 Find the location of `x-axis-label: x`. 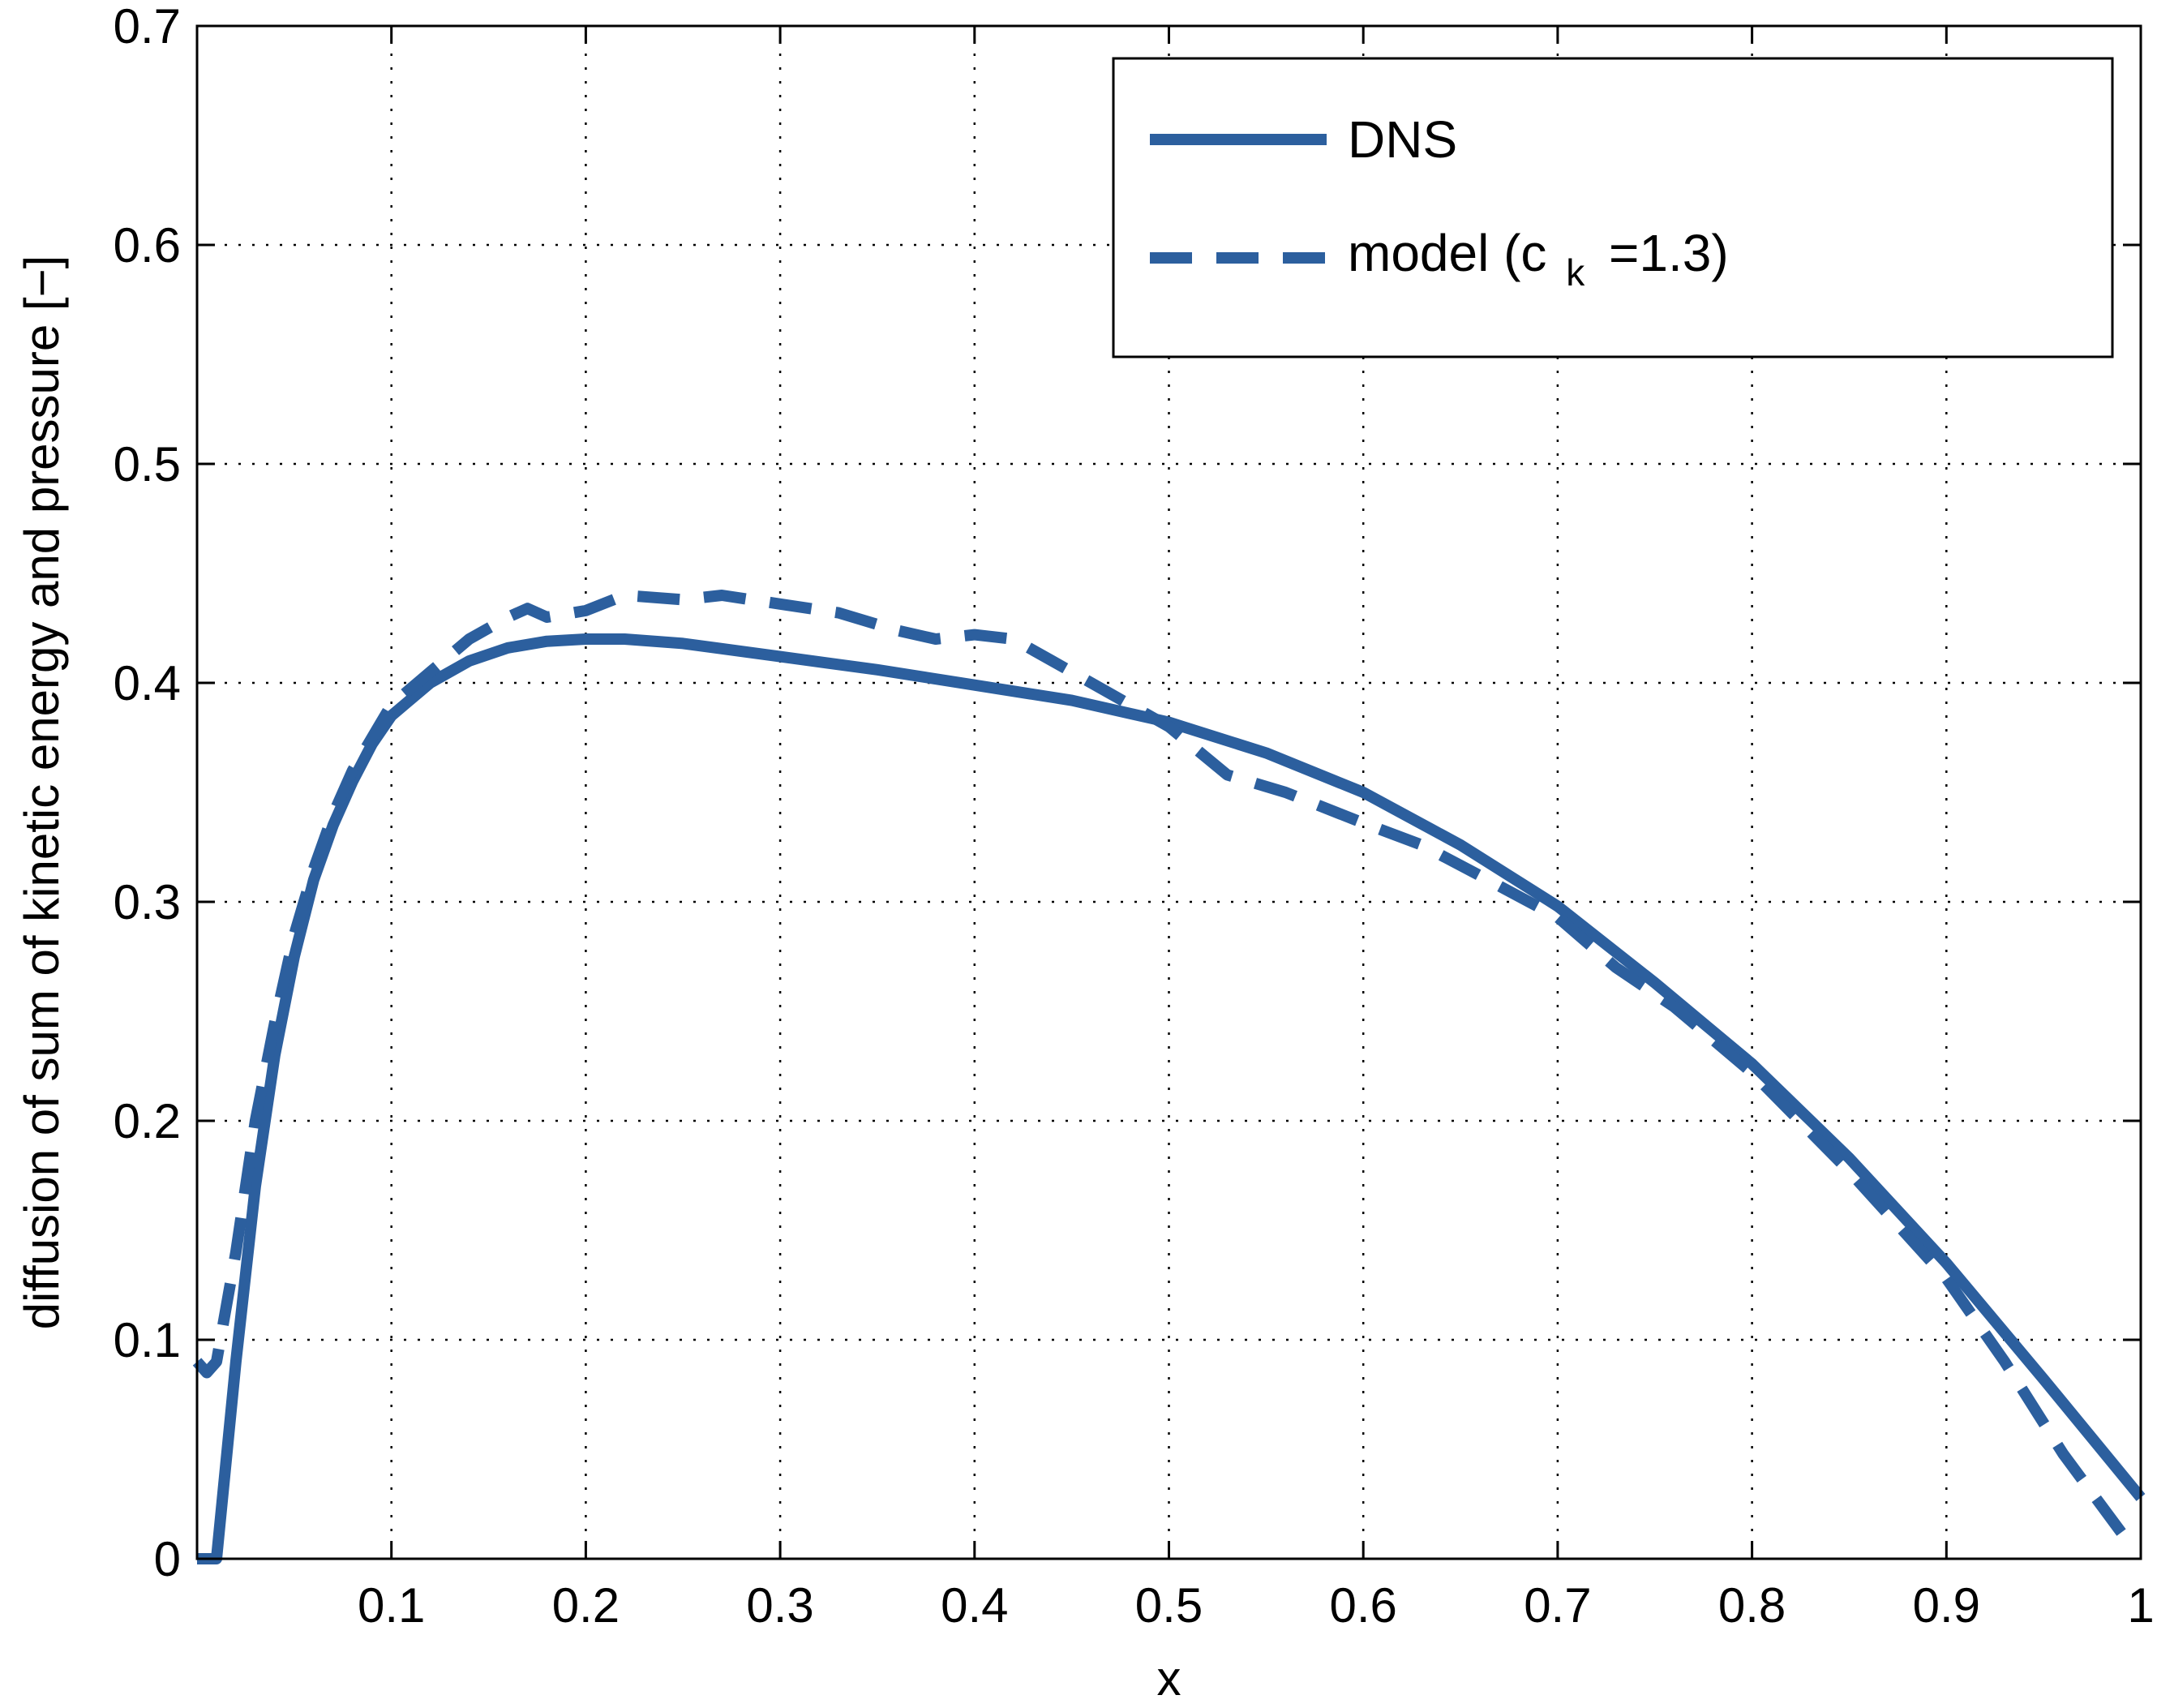

x-axis-label: x is located at coordinates (1169, 1678).